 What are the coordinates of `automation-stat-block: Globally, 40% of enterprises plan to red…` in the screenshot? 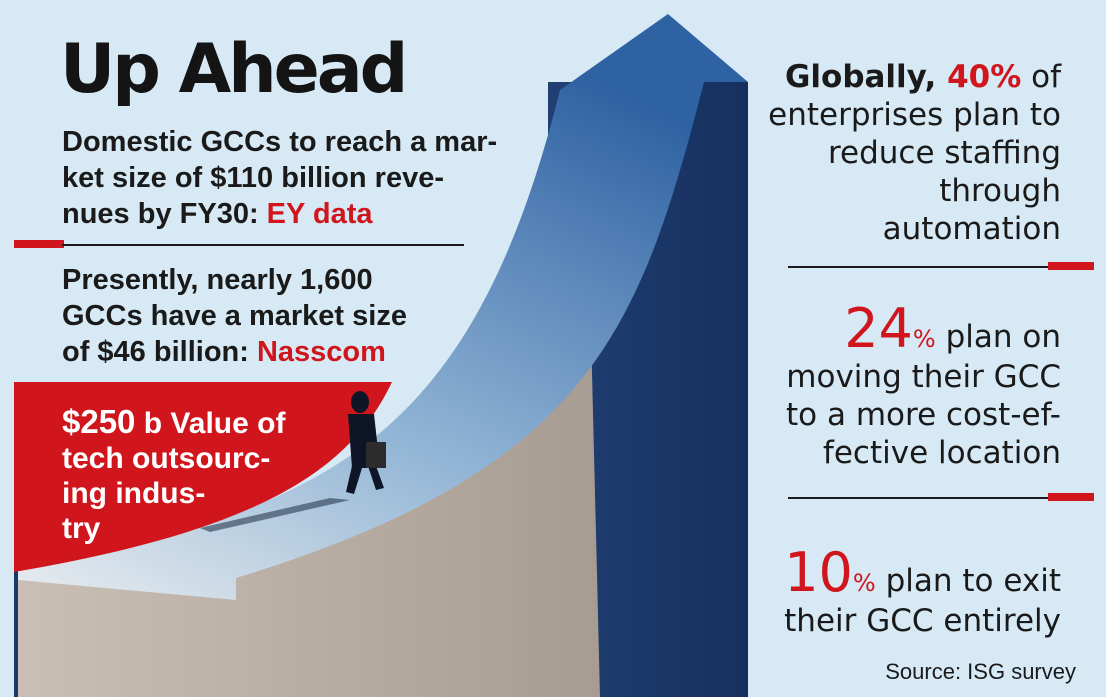 It's located at (914, 153).